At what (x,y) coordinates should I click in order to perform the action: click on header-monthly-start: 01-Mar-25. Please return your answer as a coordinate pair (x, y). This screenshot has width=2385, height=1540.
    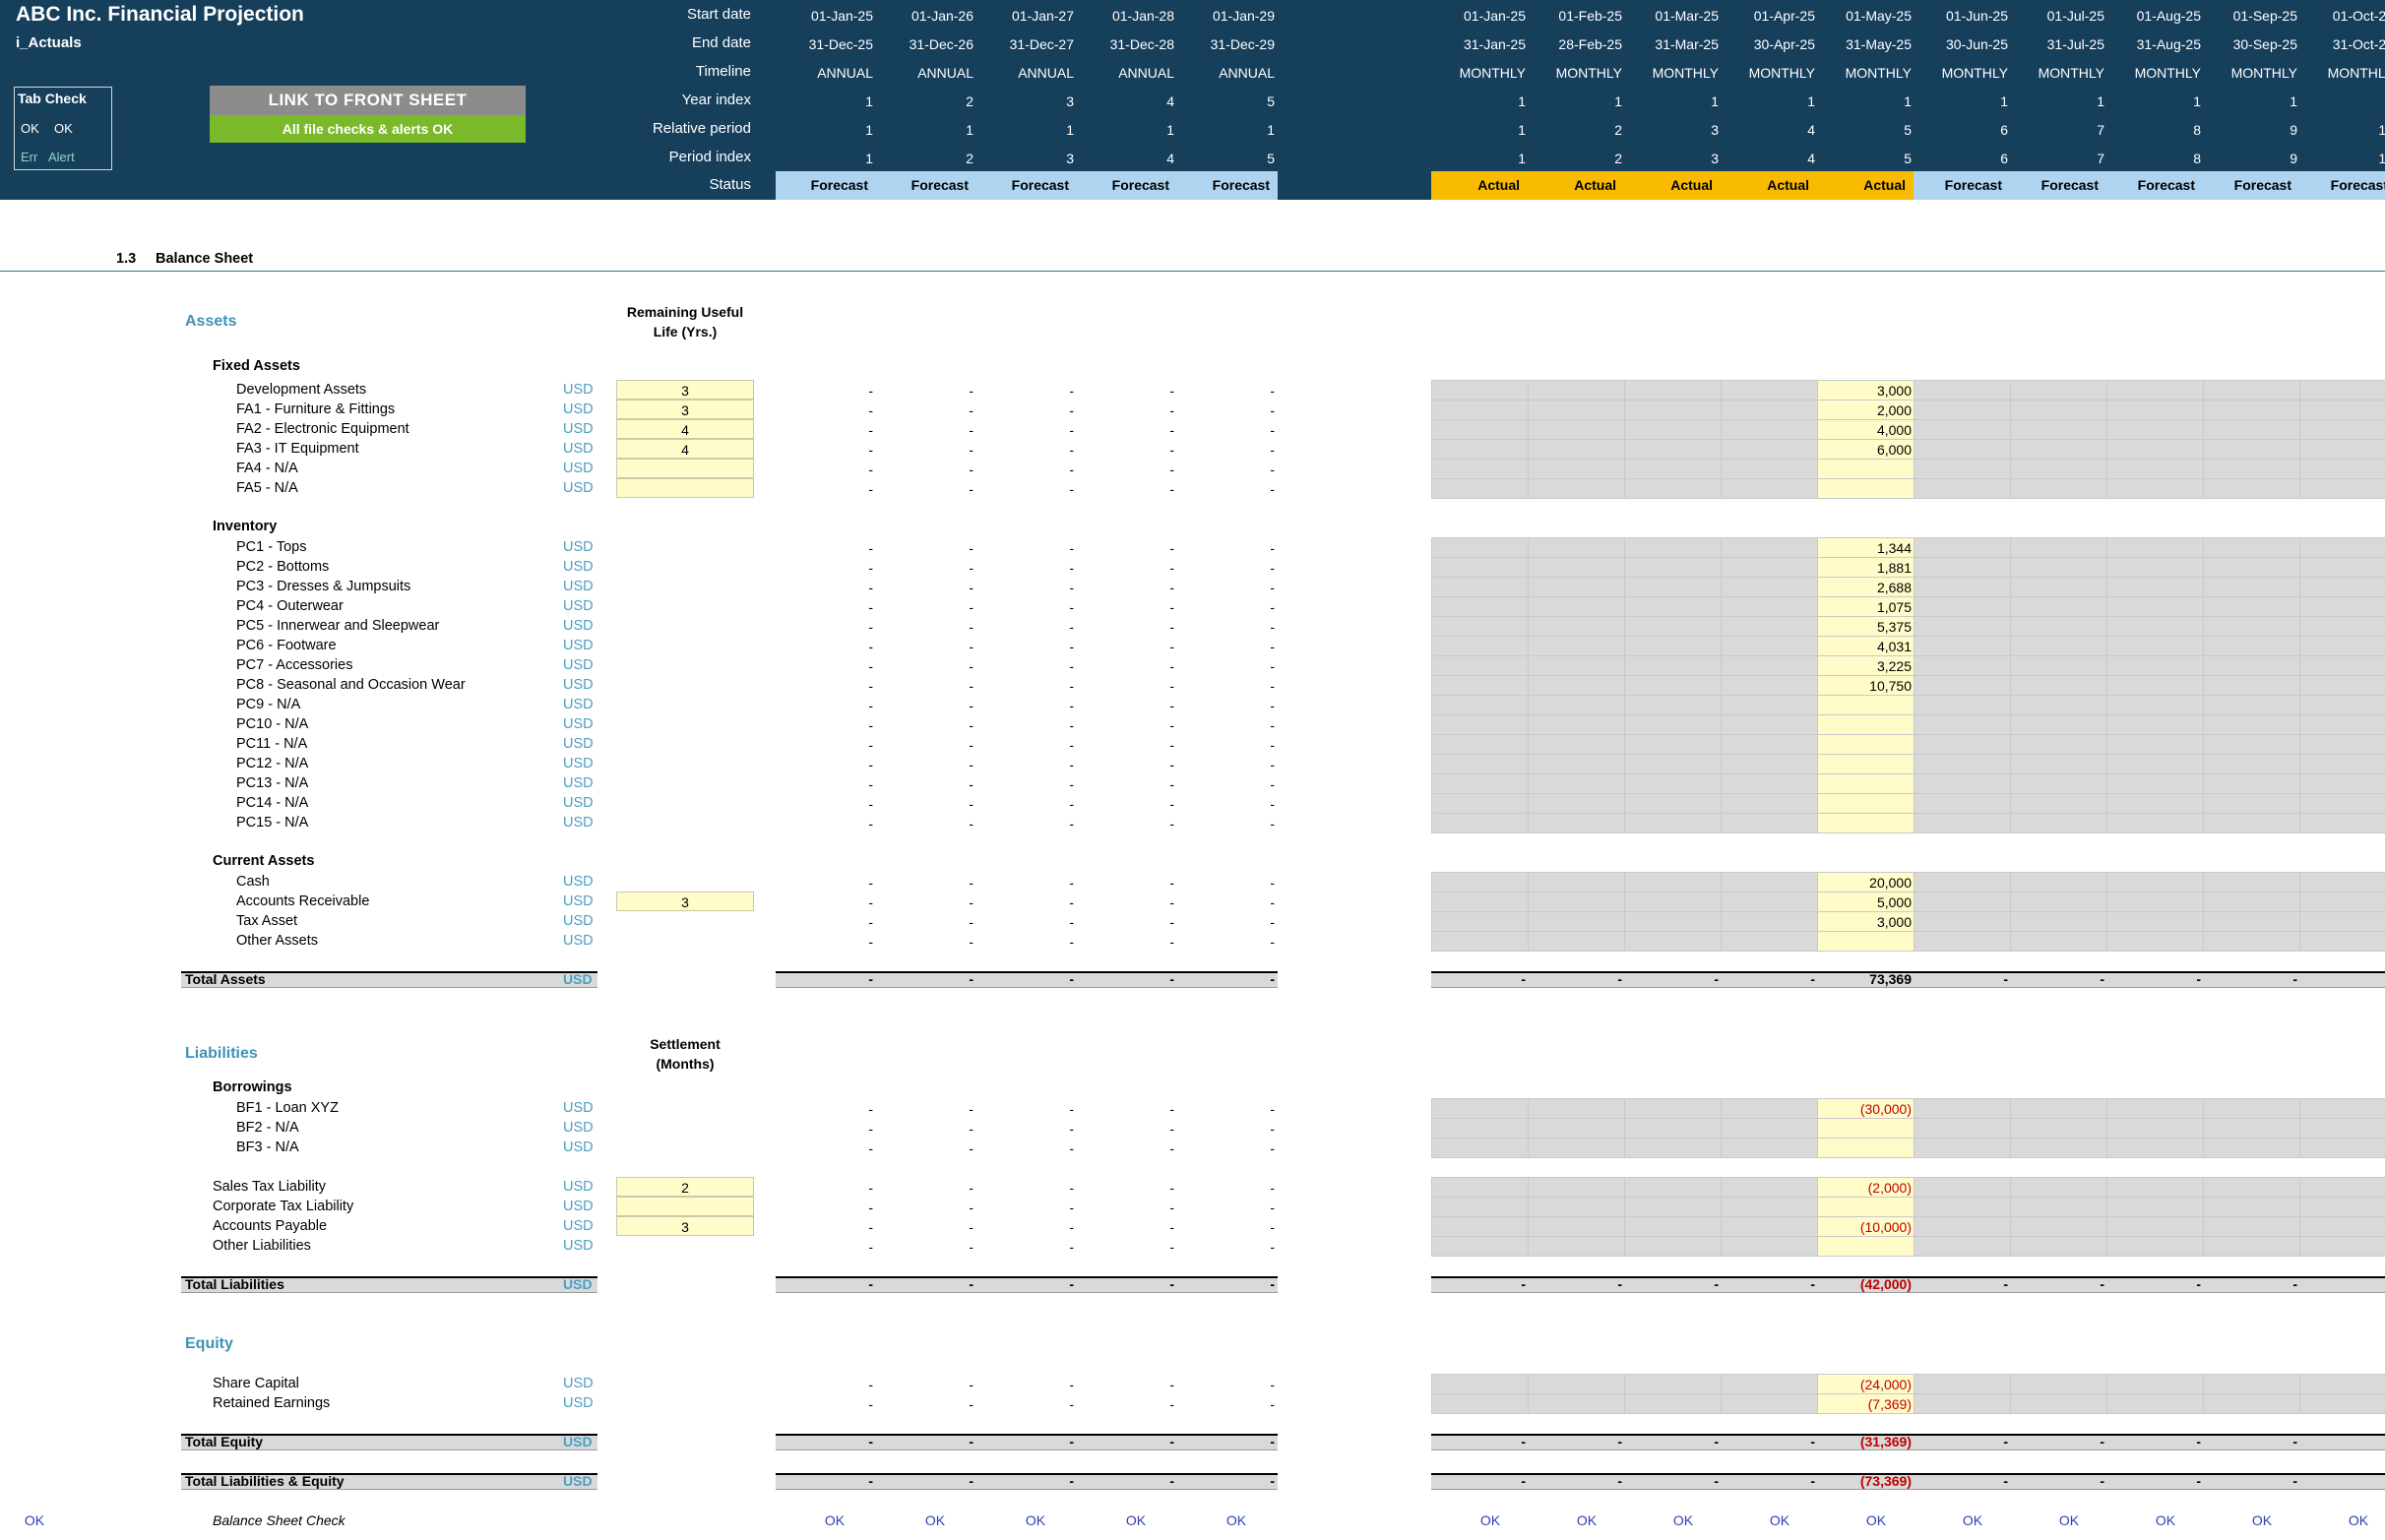
    Looking at the image, I should click on (1687, 16).